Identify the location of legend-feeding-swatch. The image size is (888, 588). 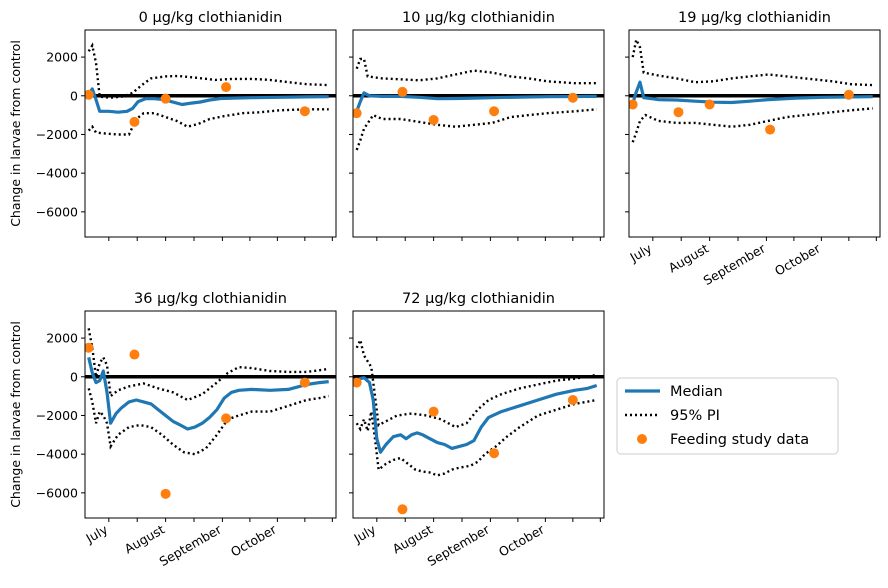
(642, 439).